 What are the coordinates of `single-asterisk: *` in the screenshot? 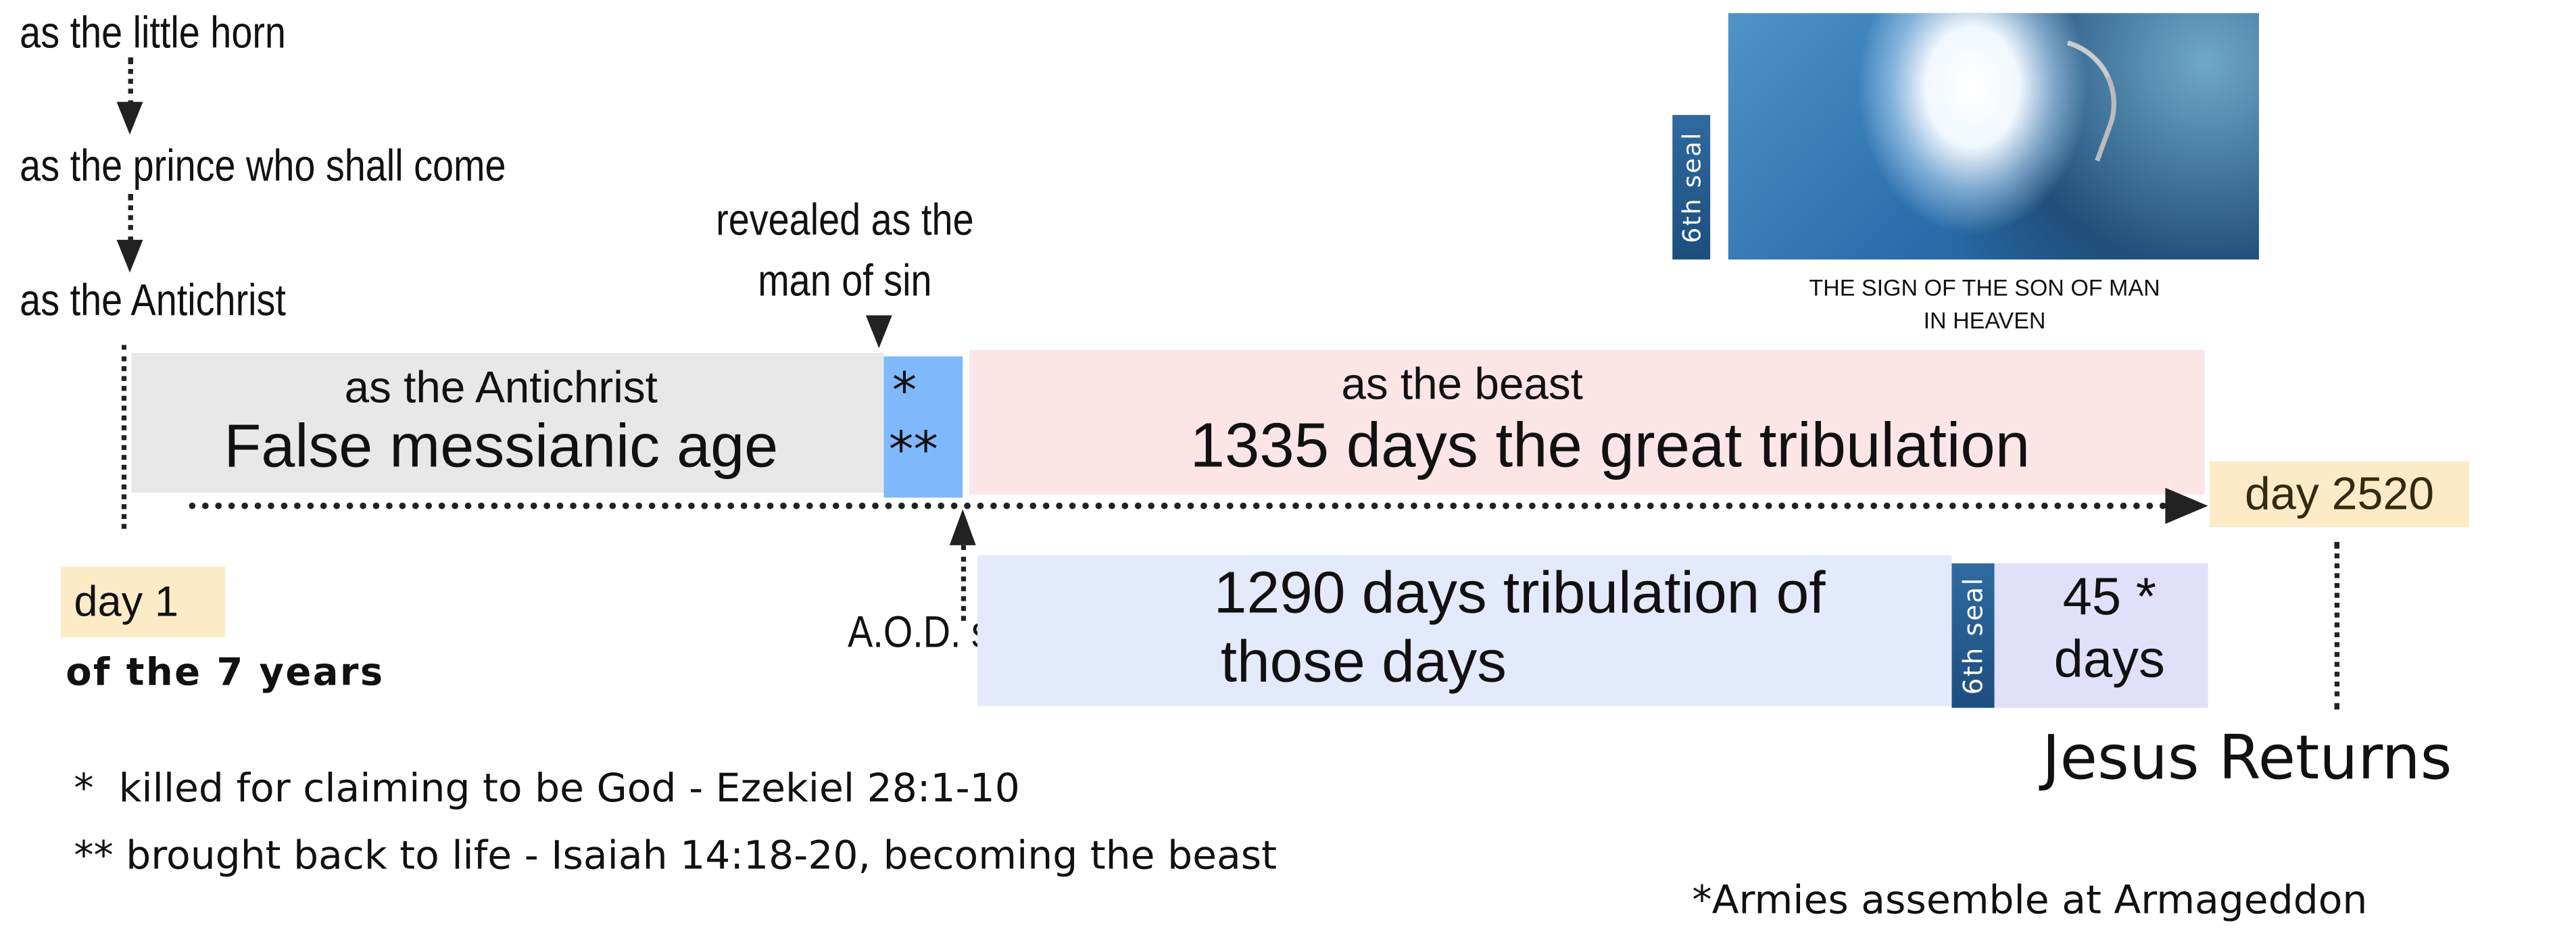 It's located at (904, 392).